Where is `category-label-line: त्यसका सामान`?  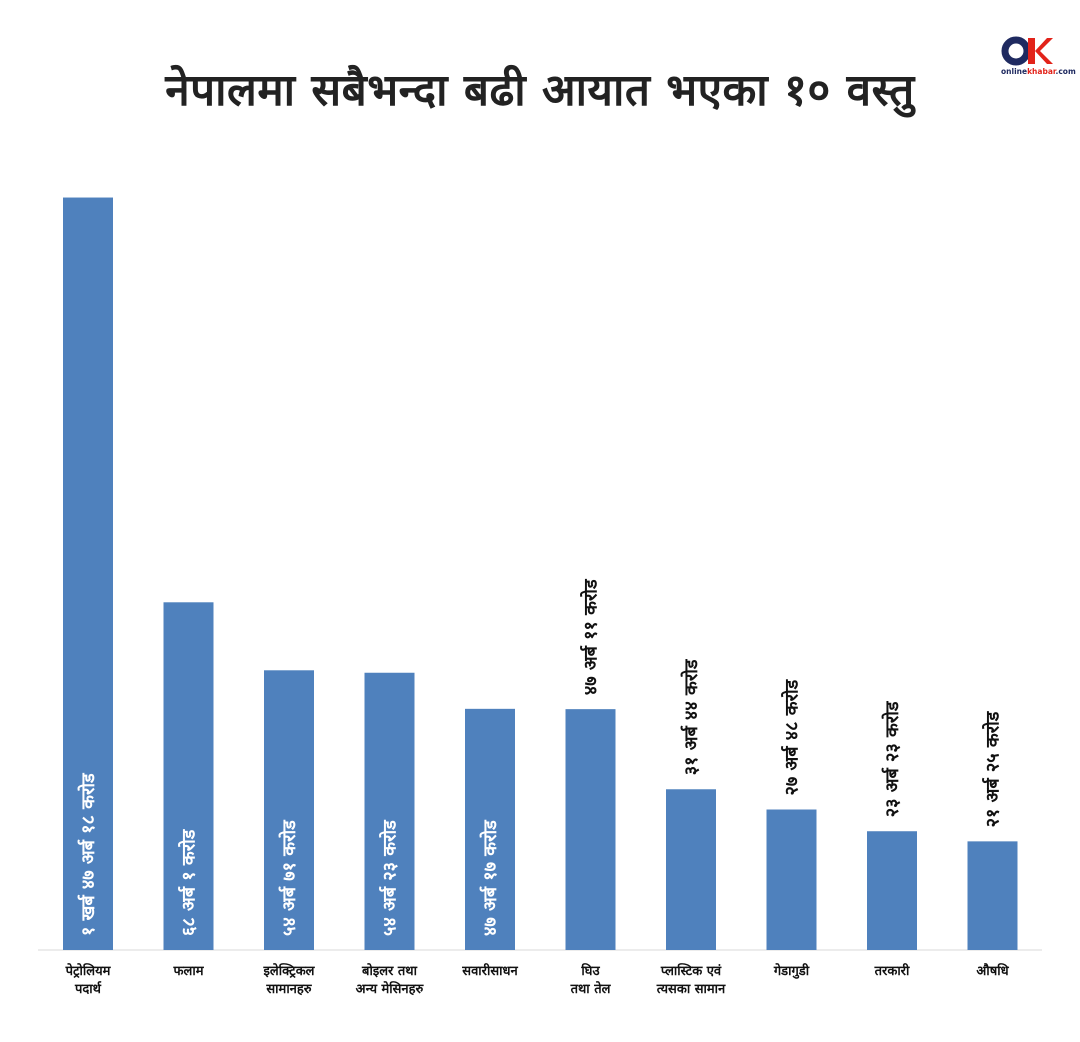 category-label-line: त्यसका सामान is located at coordinates (691, 989).